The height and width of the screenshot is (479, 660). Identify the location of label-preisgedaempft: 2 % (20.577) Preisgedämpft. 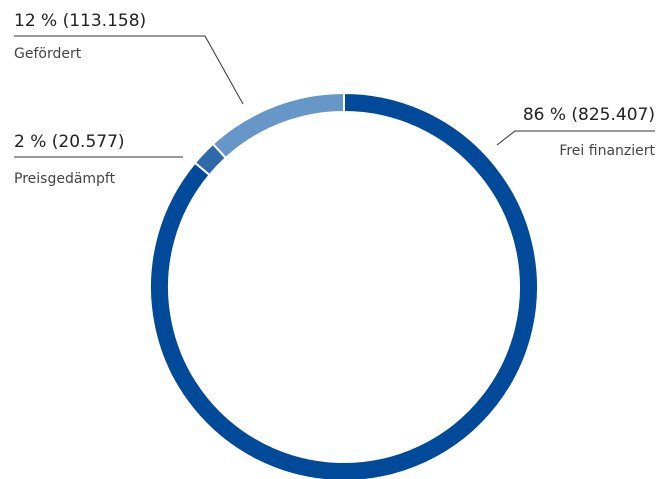
(98, 159).